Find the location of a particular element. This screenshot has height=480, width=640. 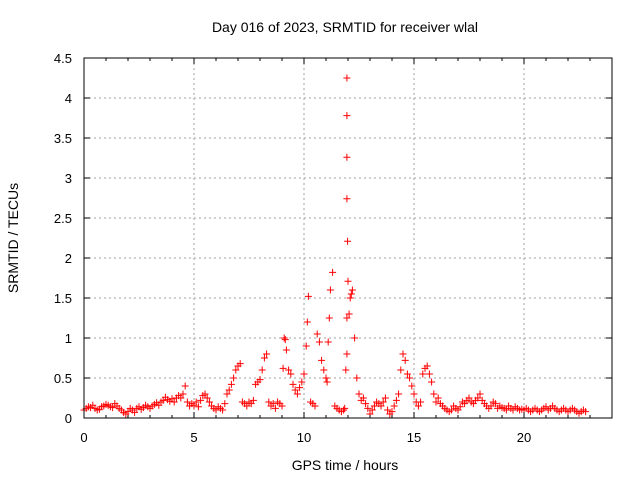

x-tick-label: 20 is located at coordinates (524, 437).